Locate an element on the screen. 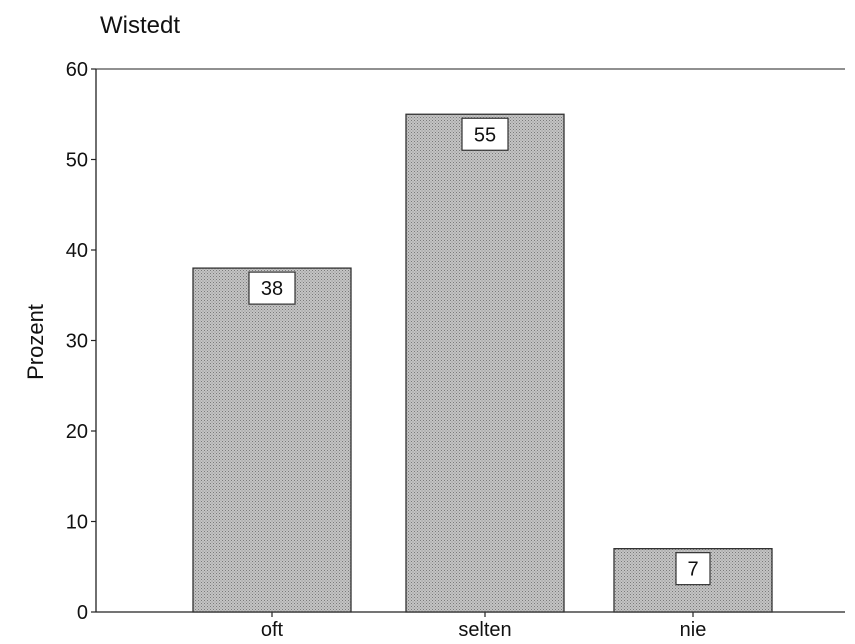 The image size is (855, 644). y-axis-title: Prozent is located at coordinates (35, 342).